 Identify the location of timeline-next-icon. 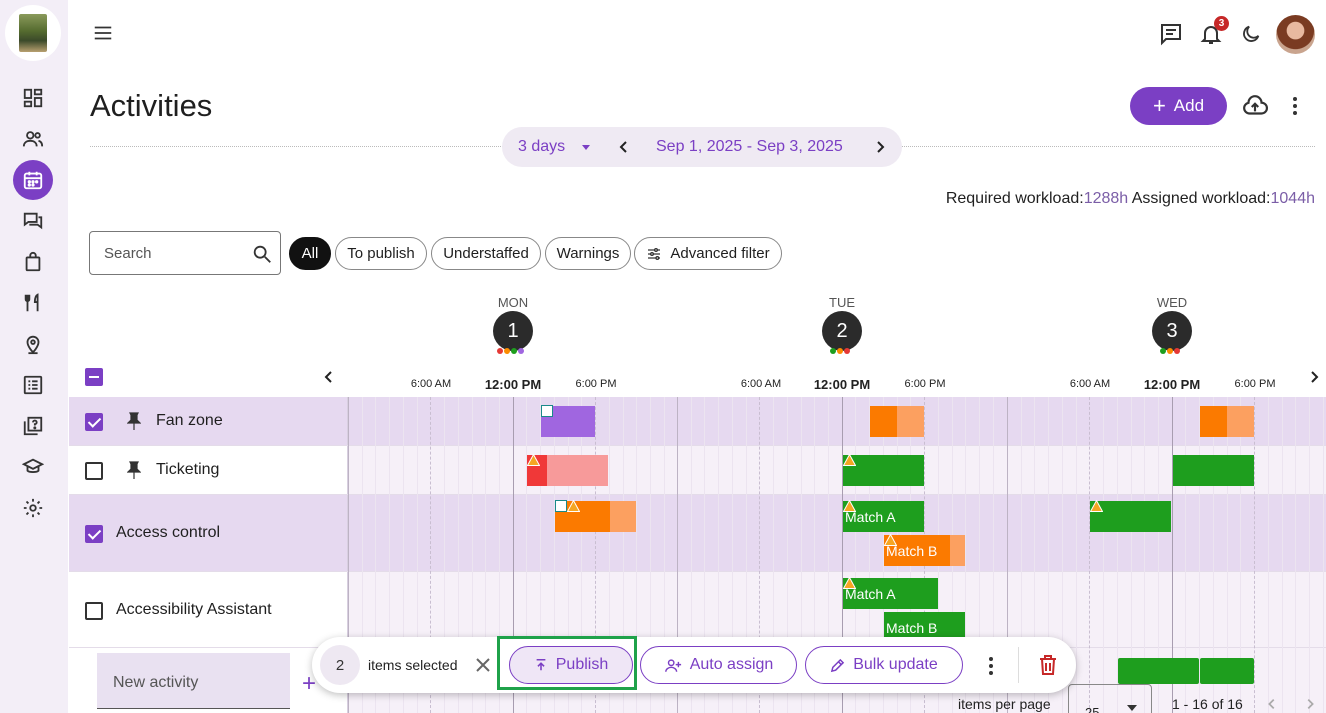
(1314, 377).